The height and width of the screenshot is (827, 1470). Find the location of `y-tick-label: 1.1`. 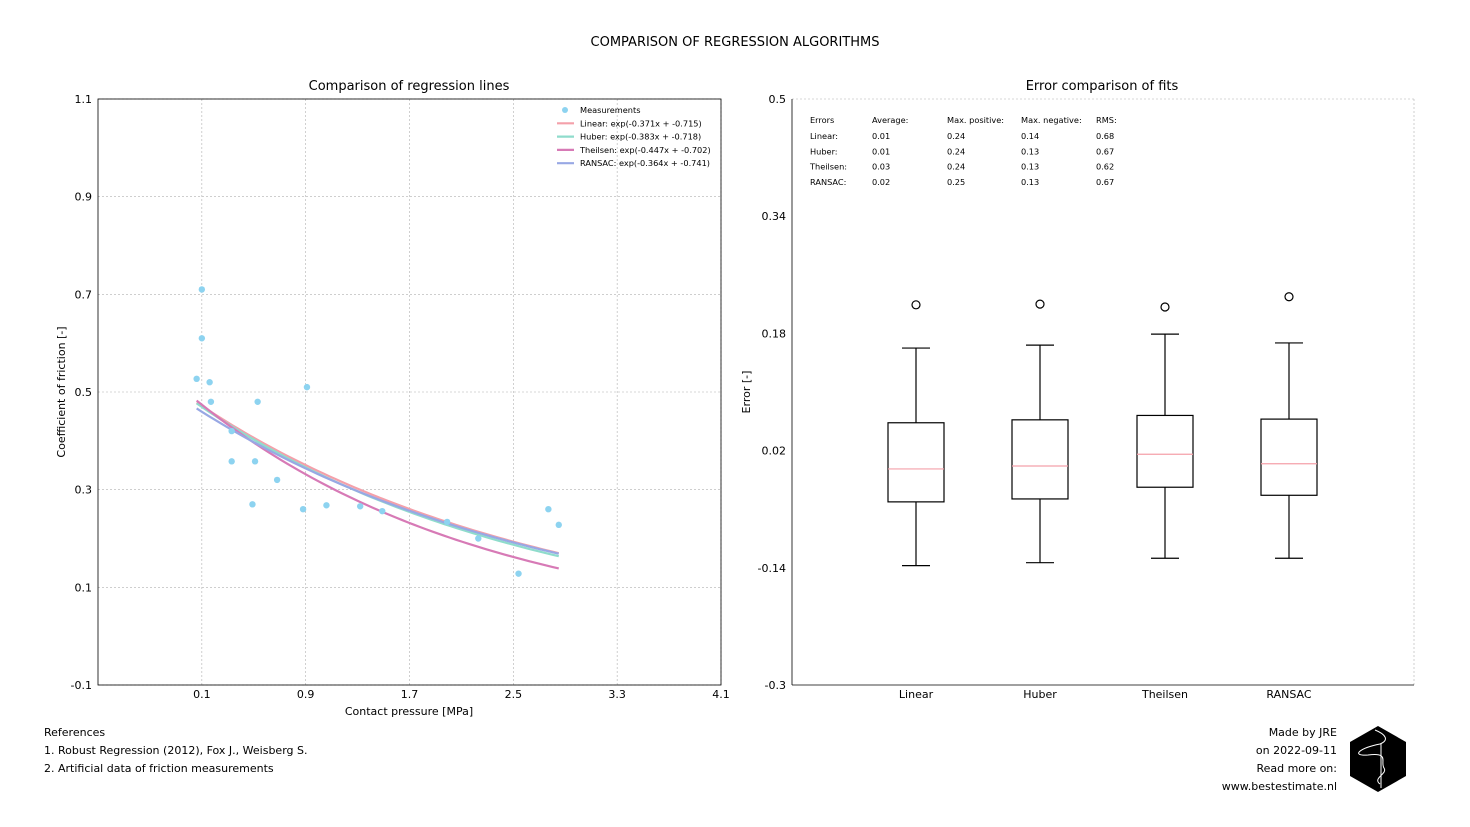

y-tick-label: 1.1 is located at coordinates (84, 99).